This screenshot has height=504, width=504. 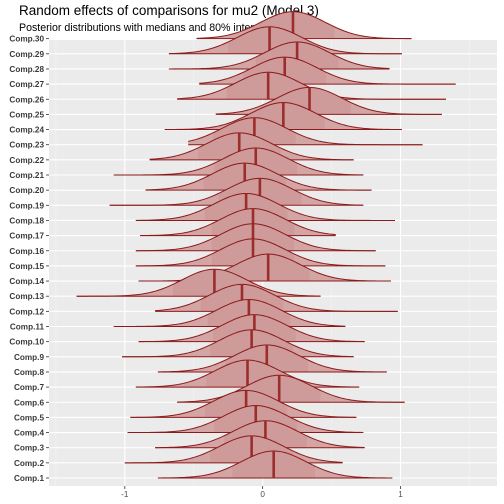 What do you see at coordinates (26, 311) in the screenshot?
I see `y-tick-label: Comp.12` at bounding box center [26, 311].